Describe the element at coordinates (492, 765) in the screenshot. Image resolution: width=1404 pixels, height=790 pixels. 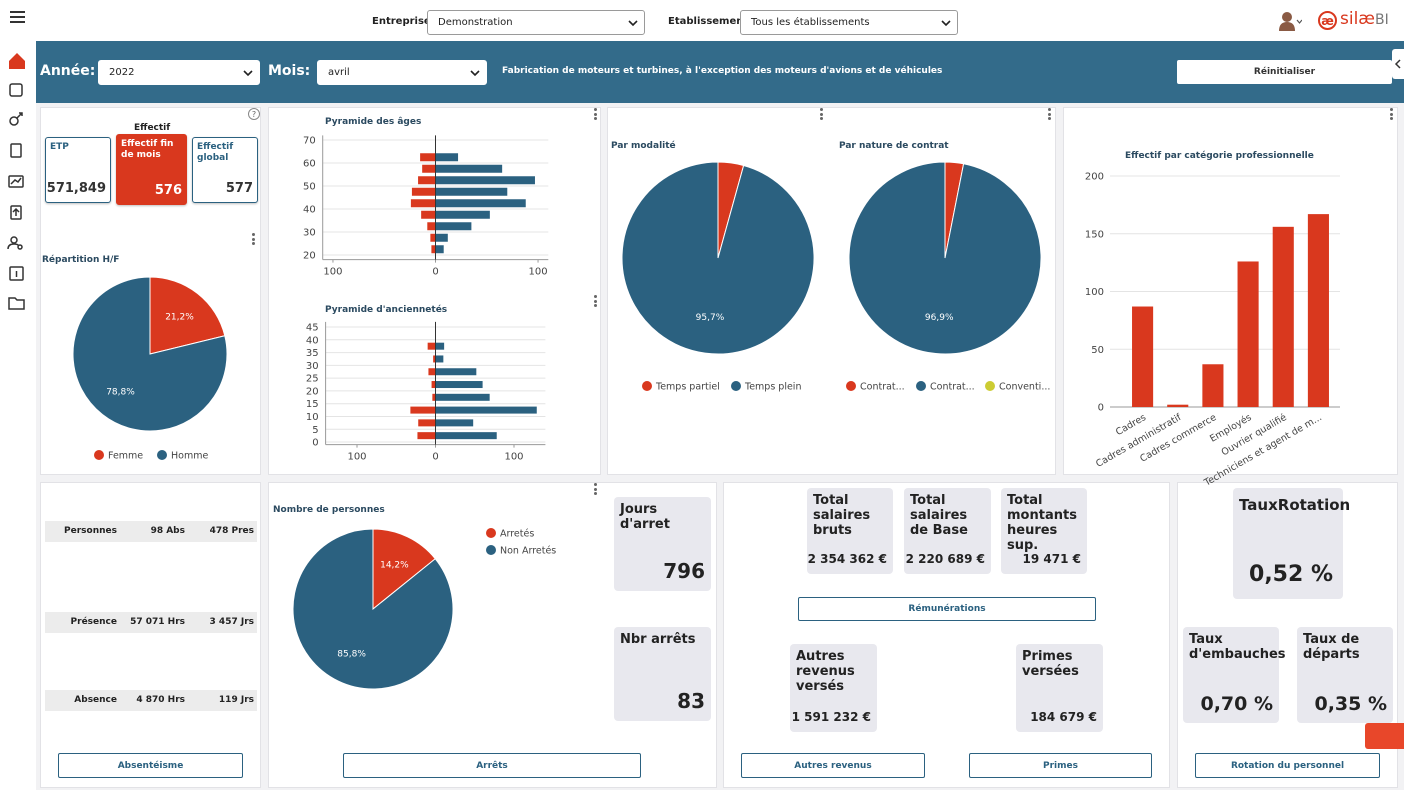
I see `arrets-button: Arrêts` at that location.